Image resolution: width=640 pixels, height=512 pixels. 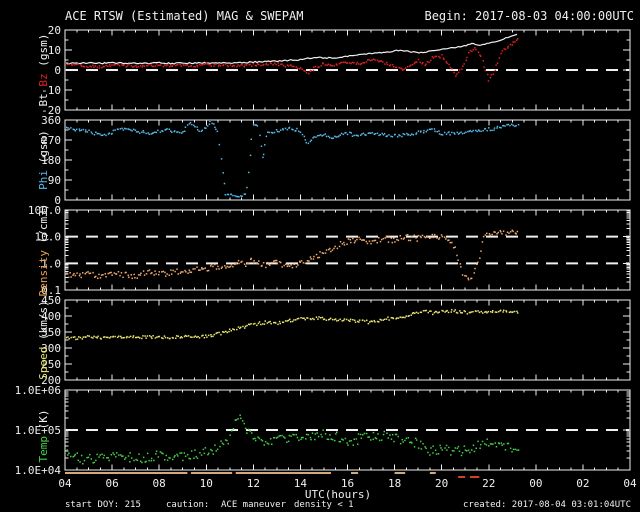 What do you see at coordinates (159, 483) in the screenshot?
I see `xtick-label: 08` at bounding box center [159, 483].